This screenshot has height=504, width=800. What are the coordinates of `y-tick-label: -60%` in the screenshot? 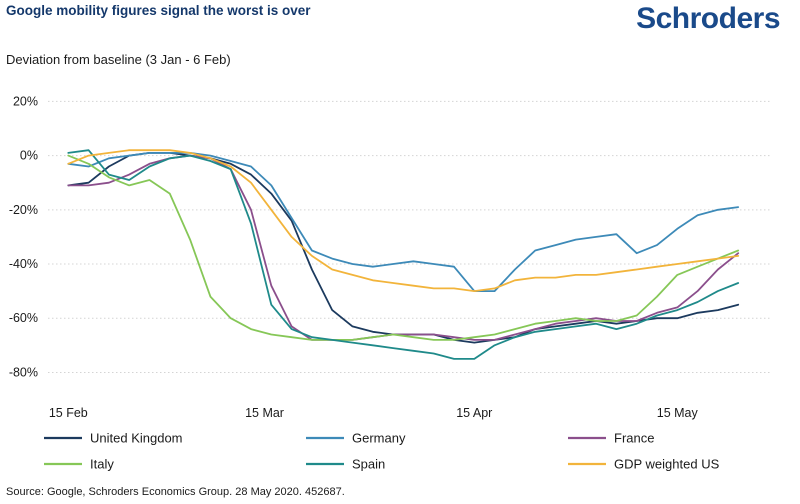 It's located at (23, 318).